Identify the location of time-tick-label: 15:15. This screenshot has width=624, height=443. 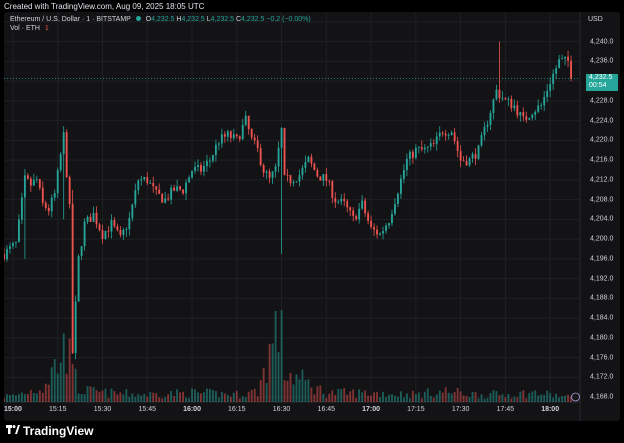
(57, 409).